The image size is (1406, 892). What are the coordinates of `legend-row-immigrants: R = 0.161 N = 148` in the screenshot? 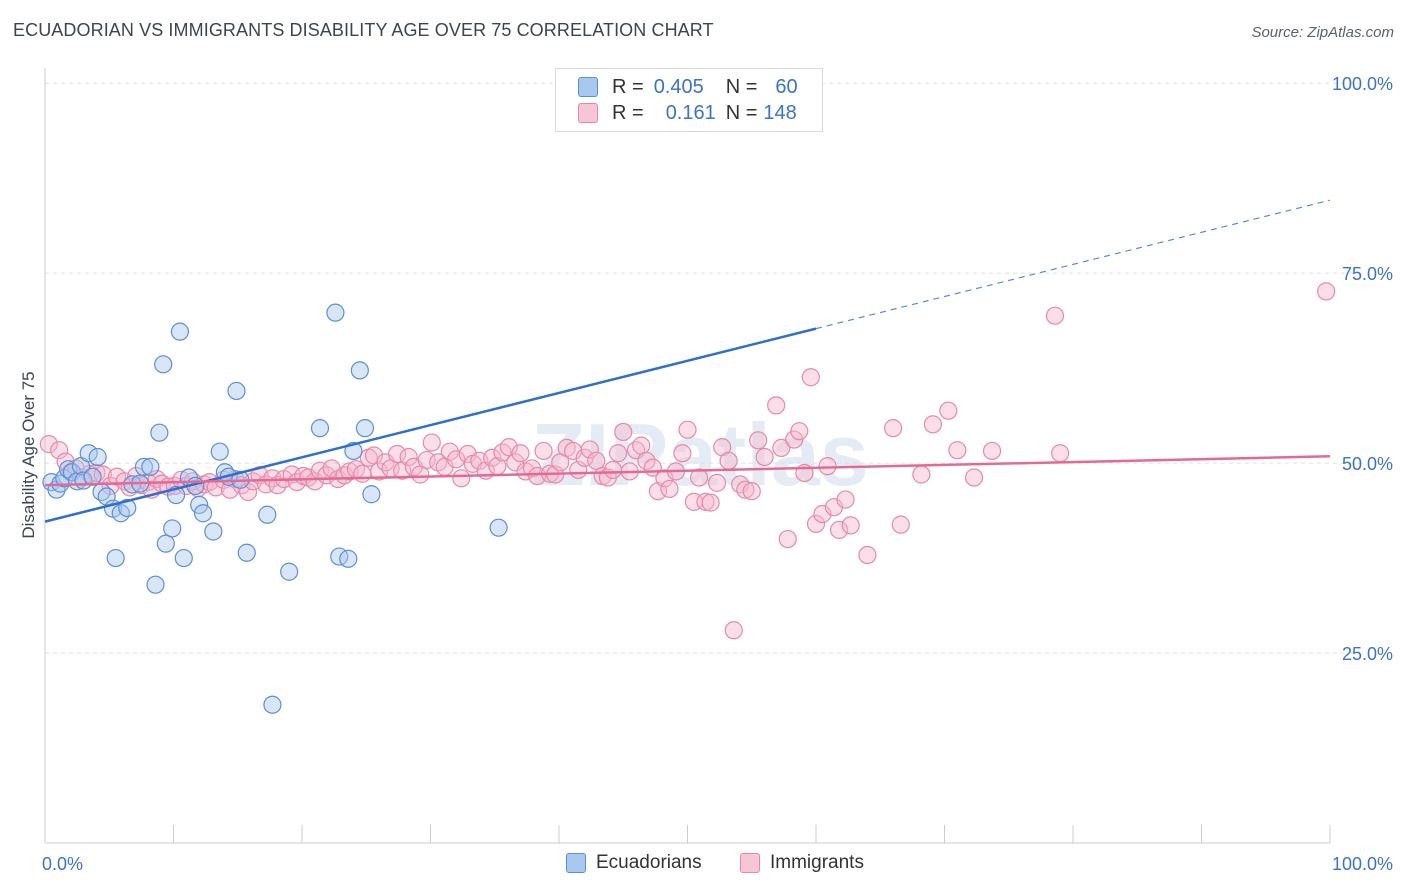 It's located at (687, 113).